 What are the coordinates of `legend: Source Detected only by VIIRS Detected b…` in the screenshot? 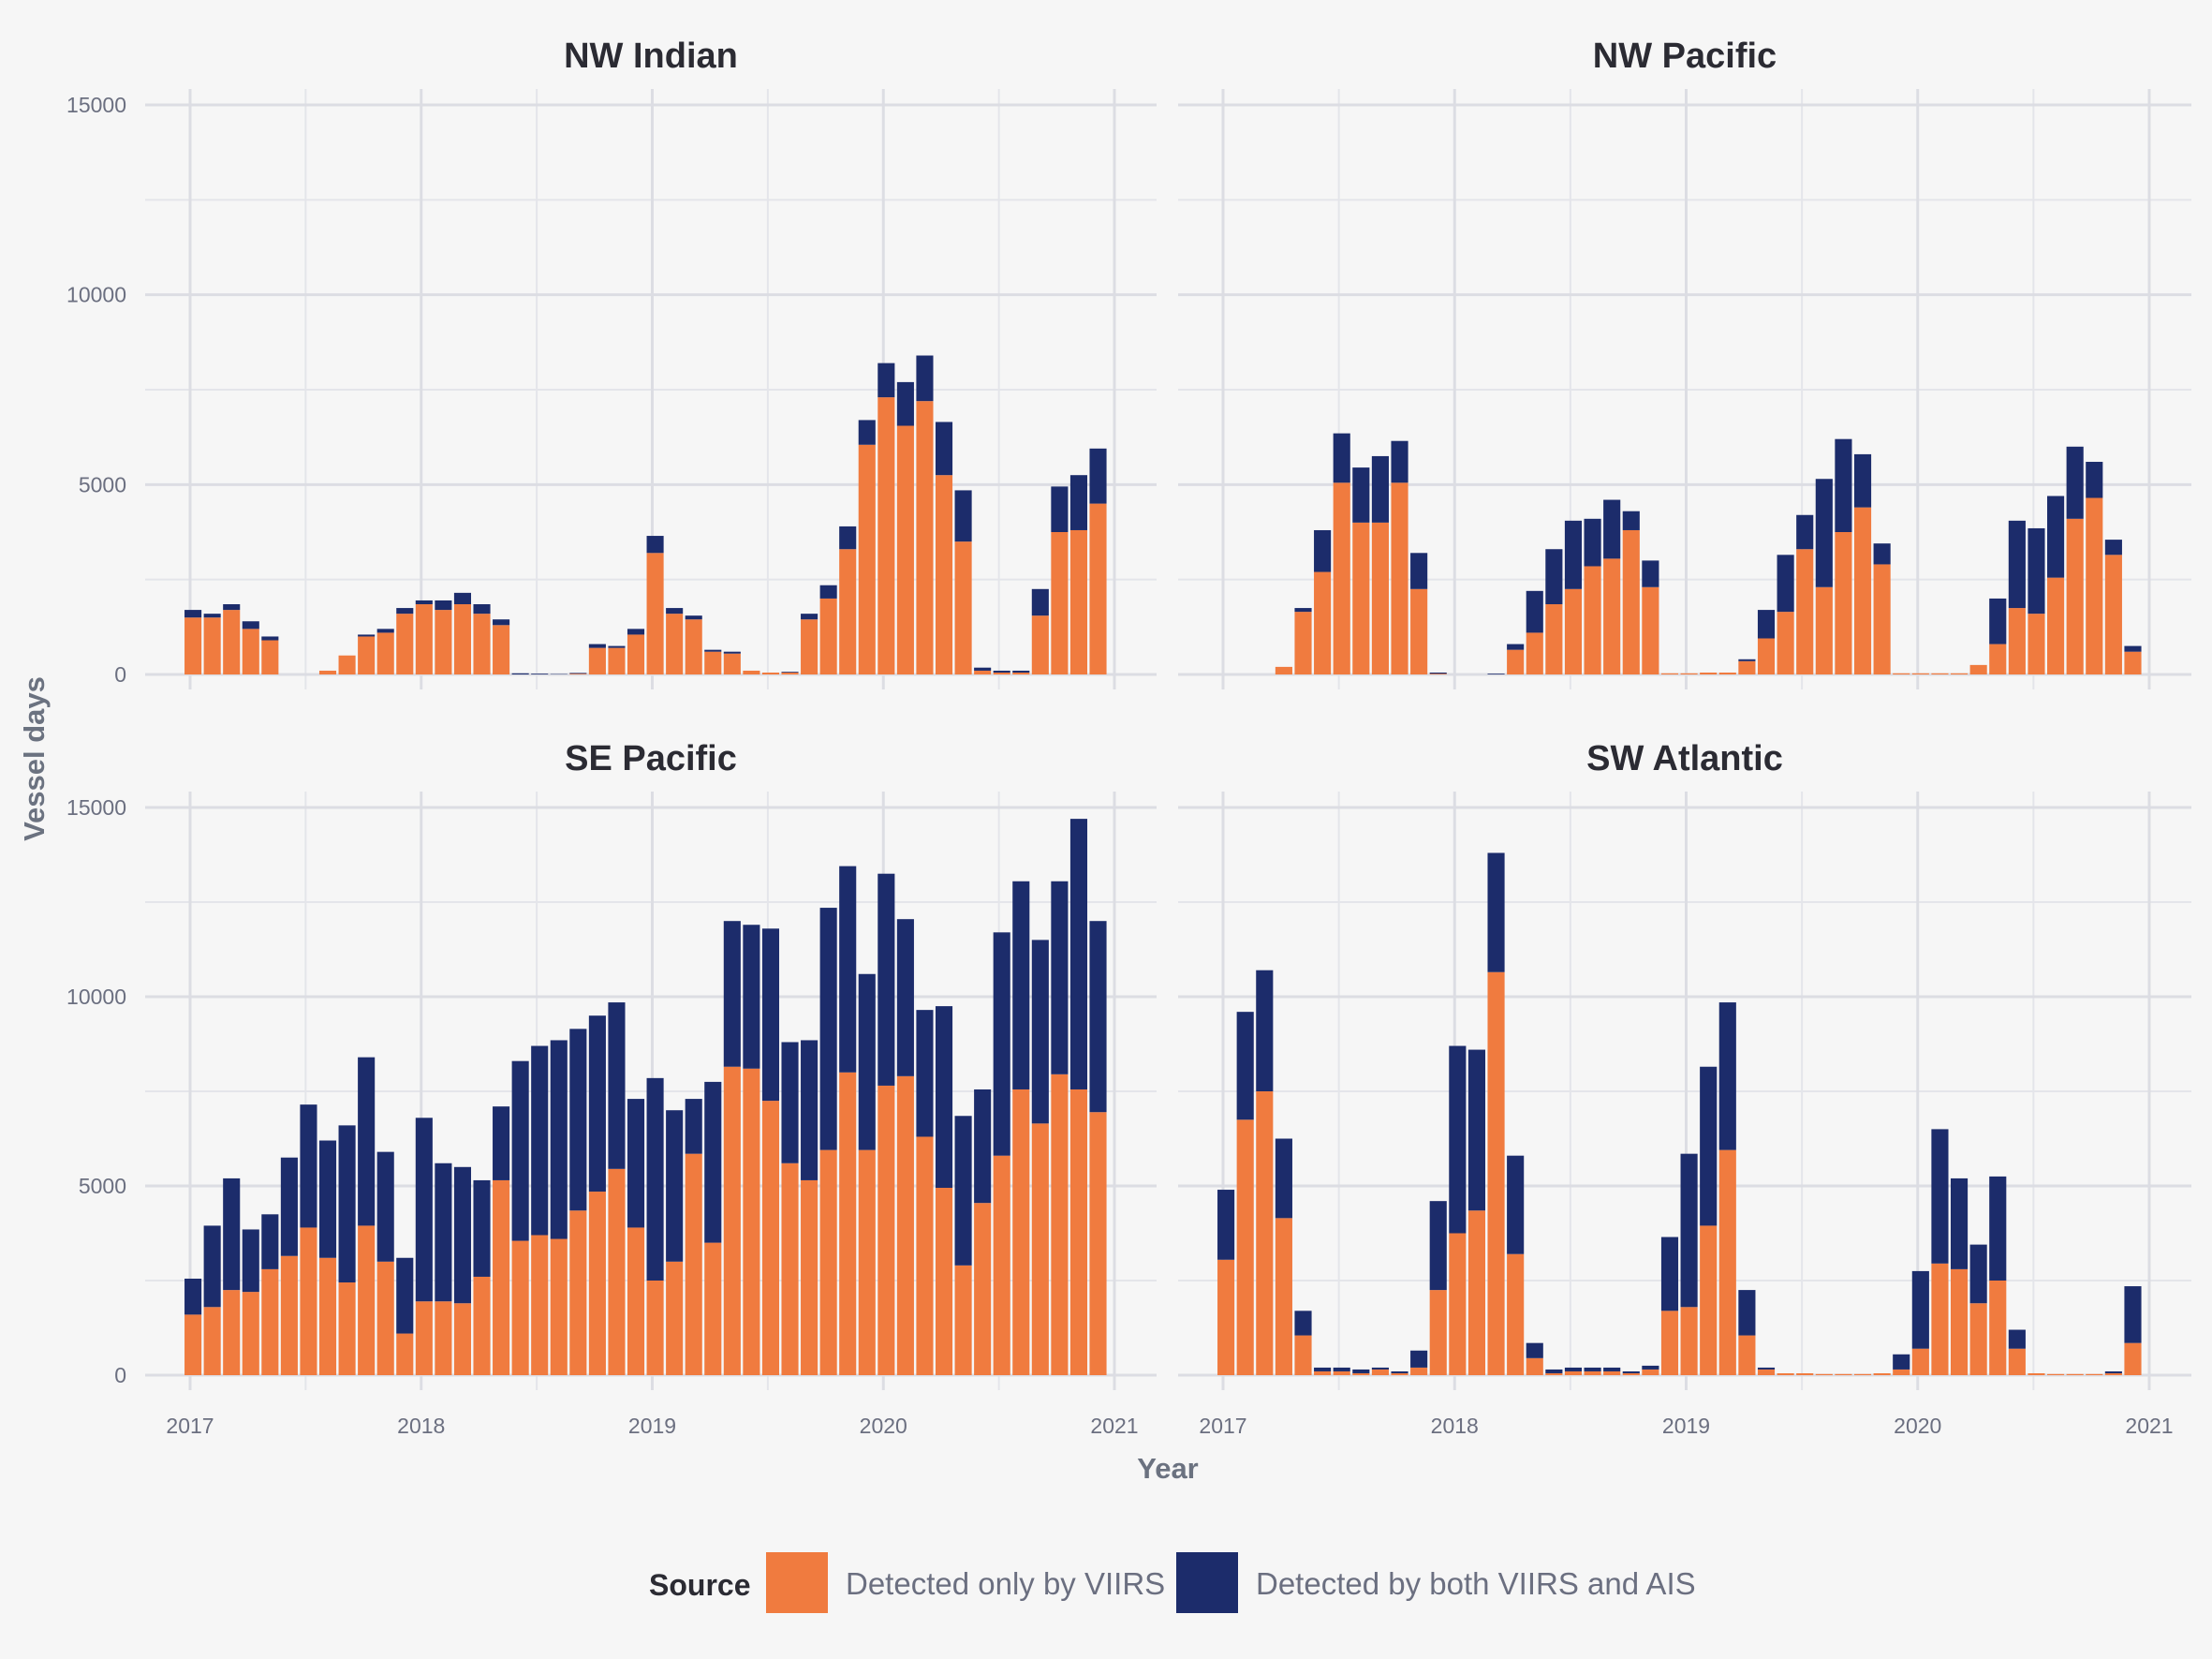 It's located at (1173, 1583).